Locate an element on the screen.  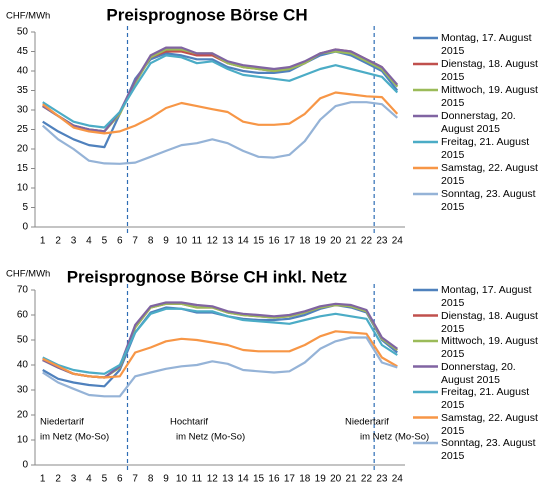
y-tick-label: 45 is located at coordinates (23, 51).